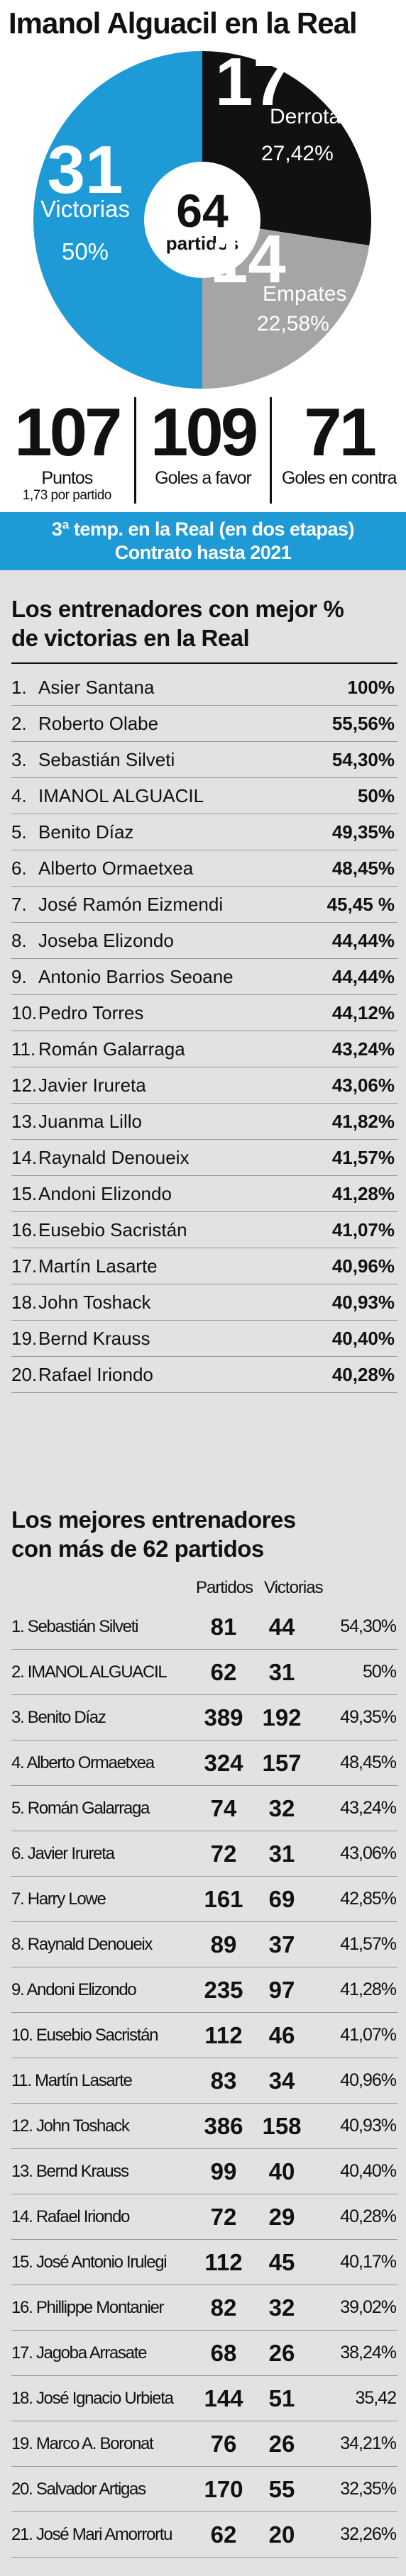 The width and height of the screenshot is (406, 2576). I want to click on row-partidos: 144, so click(223, 2398).